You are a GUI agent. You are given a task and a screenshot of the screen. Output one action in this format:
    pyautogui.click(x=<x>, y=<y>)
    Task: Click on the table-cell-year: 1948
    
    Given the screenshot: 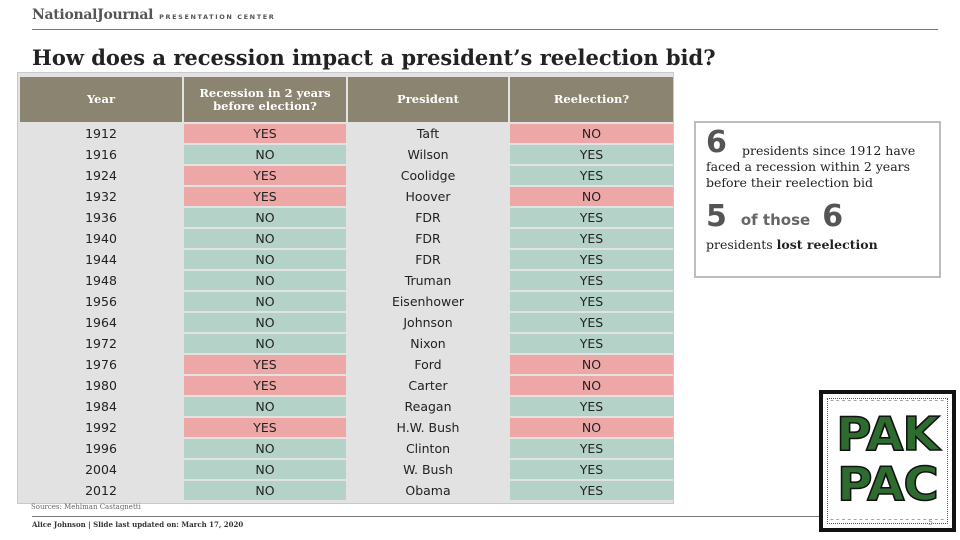 What is the action you would take?
    pyautogui.click(x=101, y=280)
    